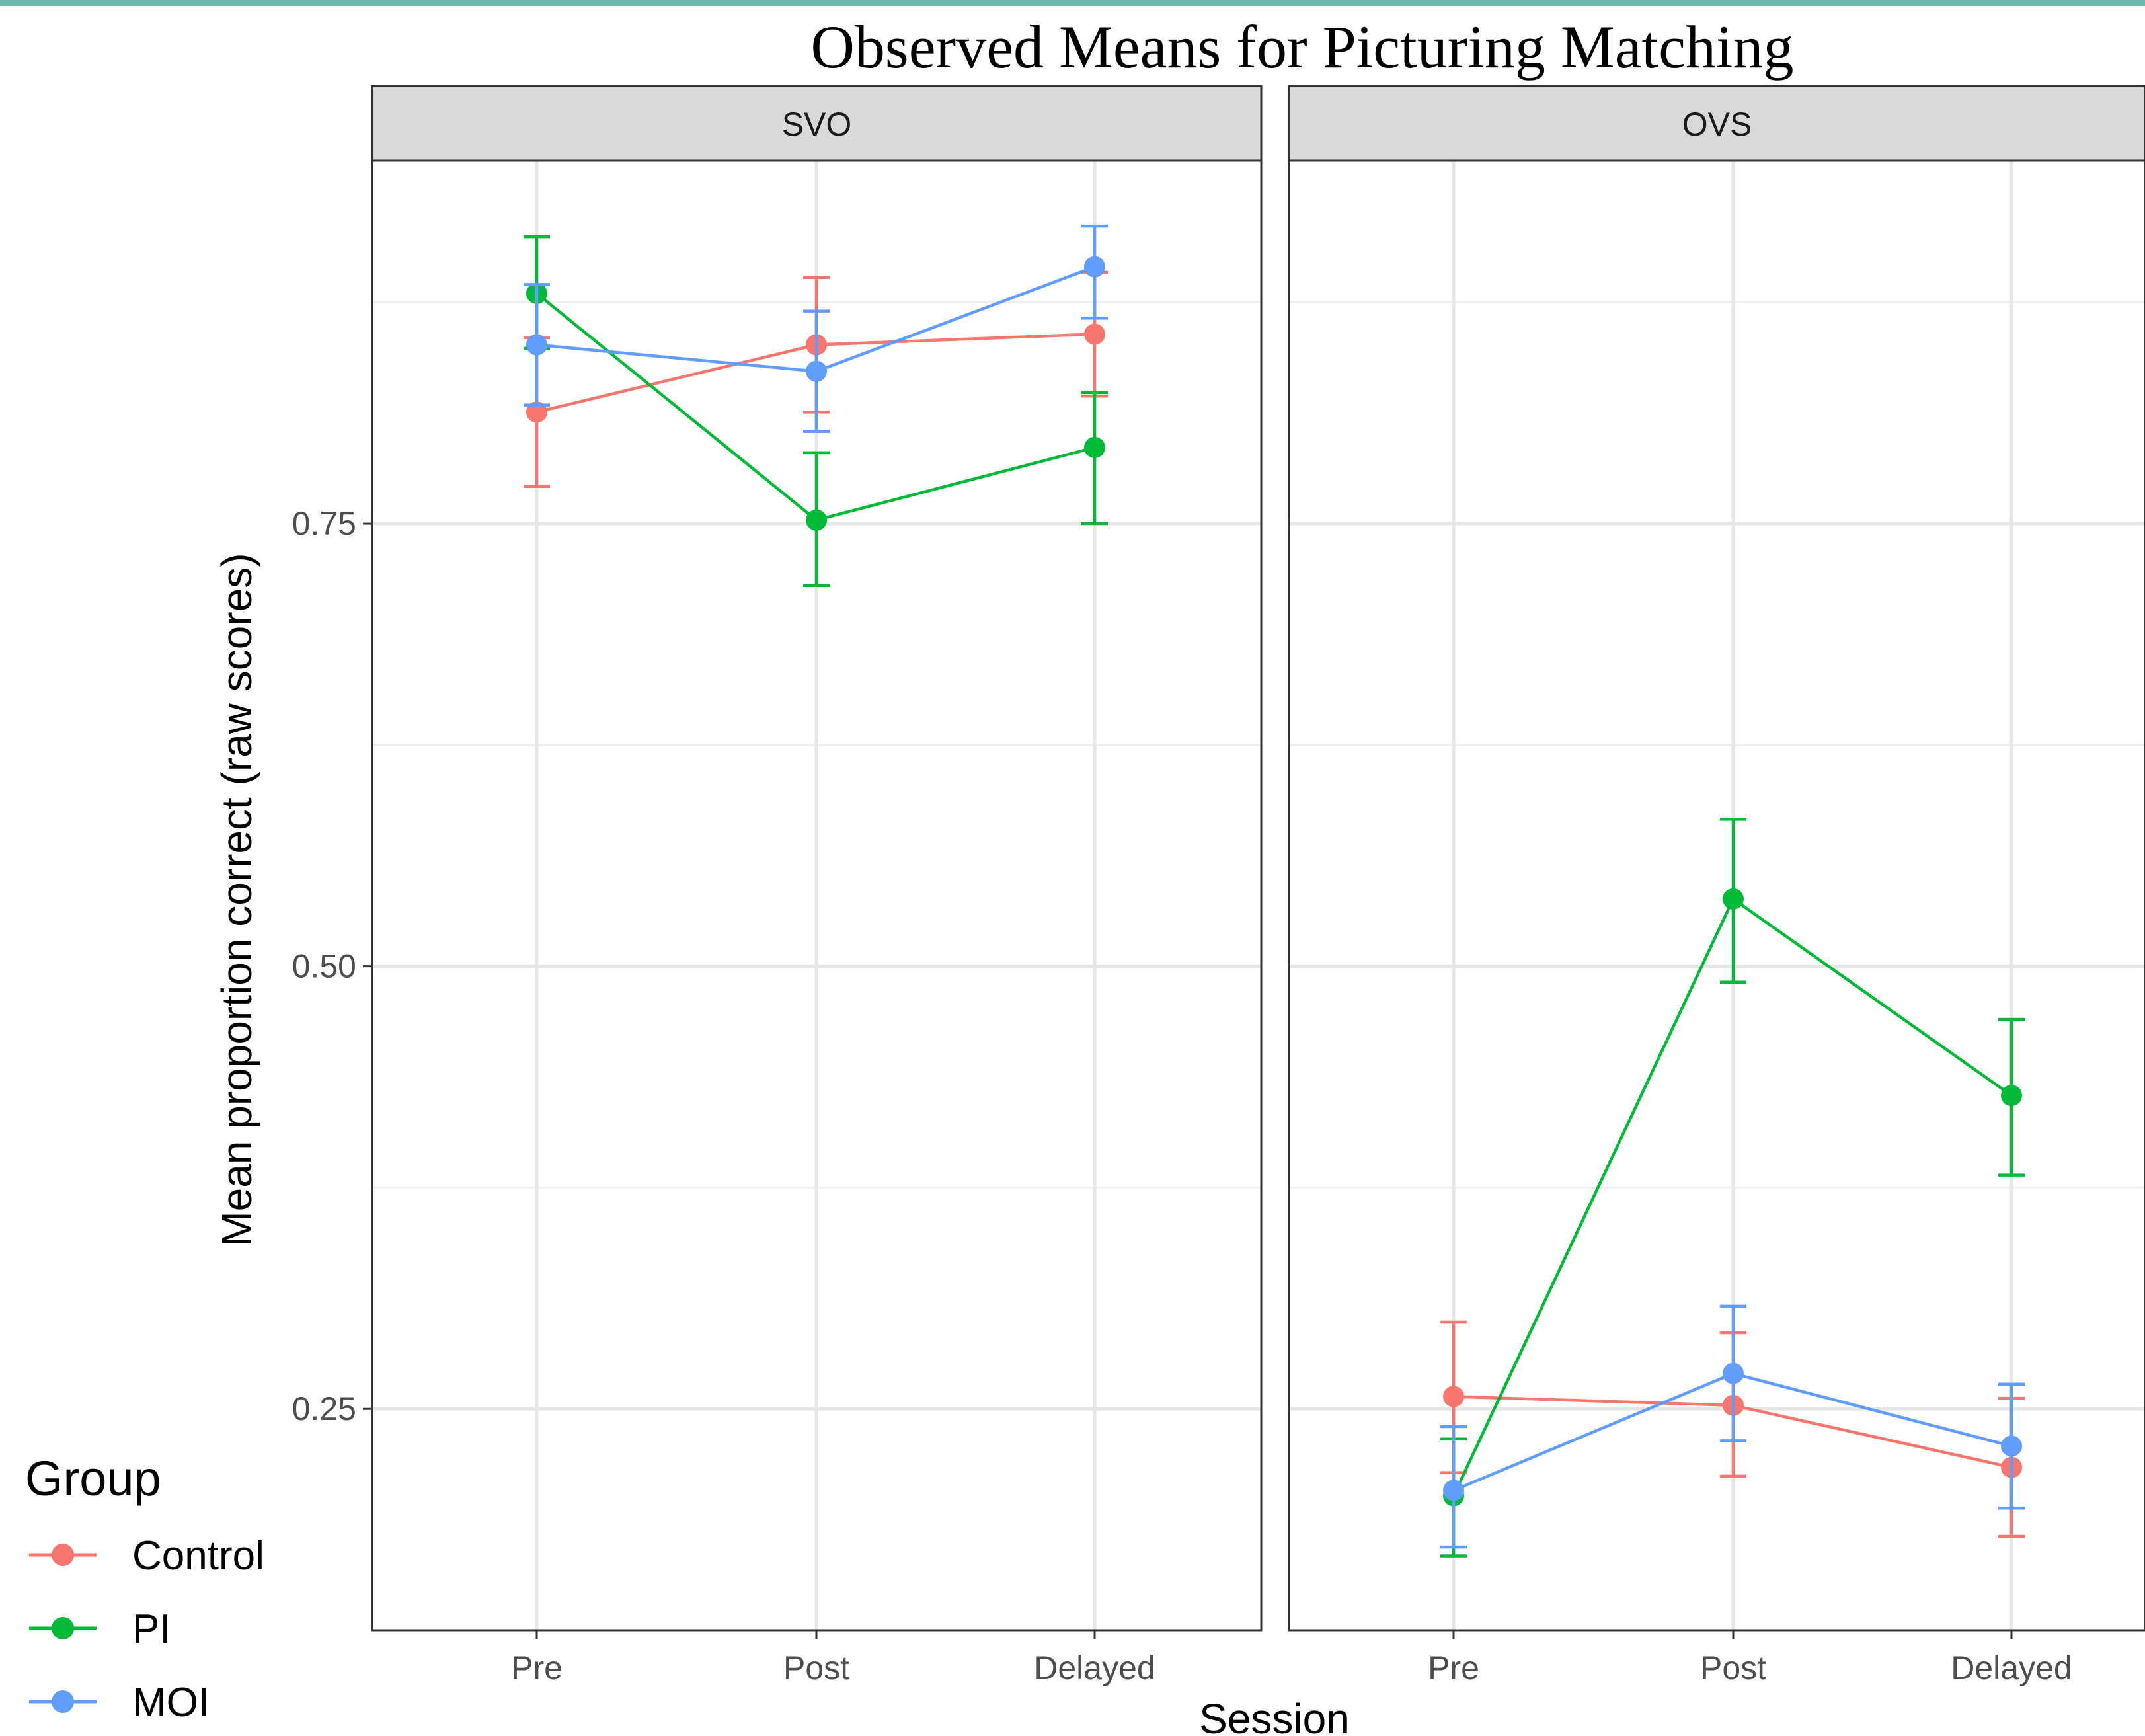 The height and width of the screenshot is (1736, 2145). I want to click on legend-item-pi: PI, so click(100, 1629).